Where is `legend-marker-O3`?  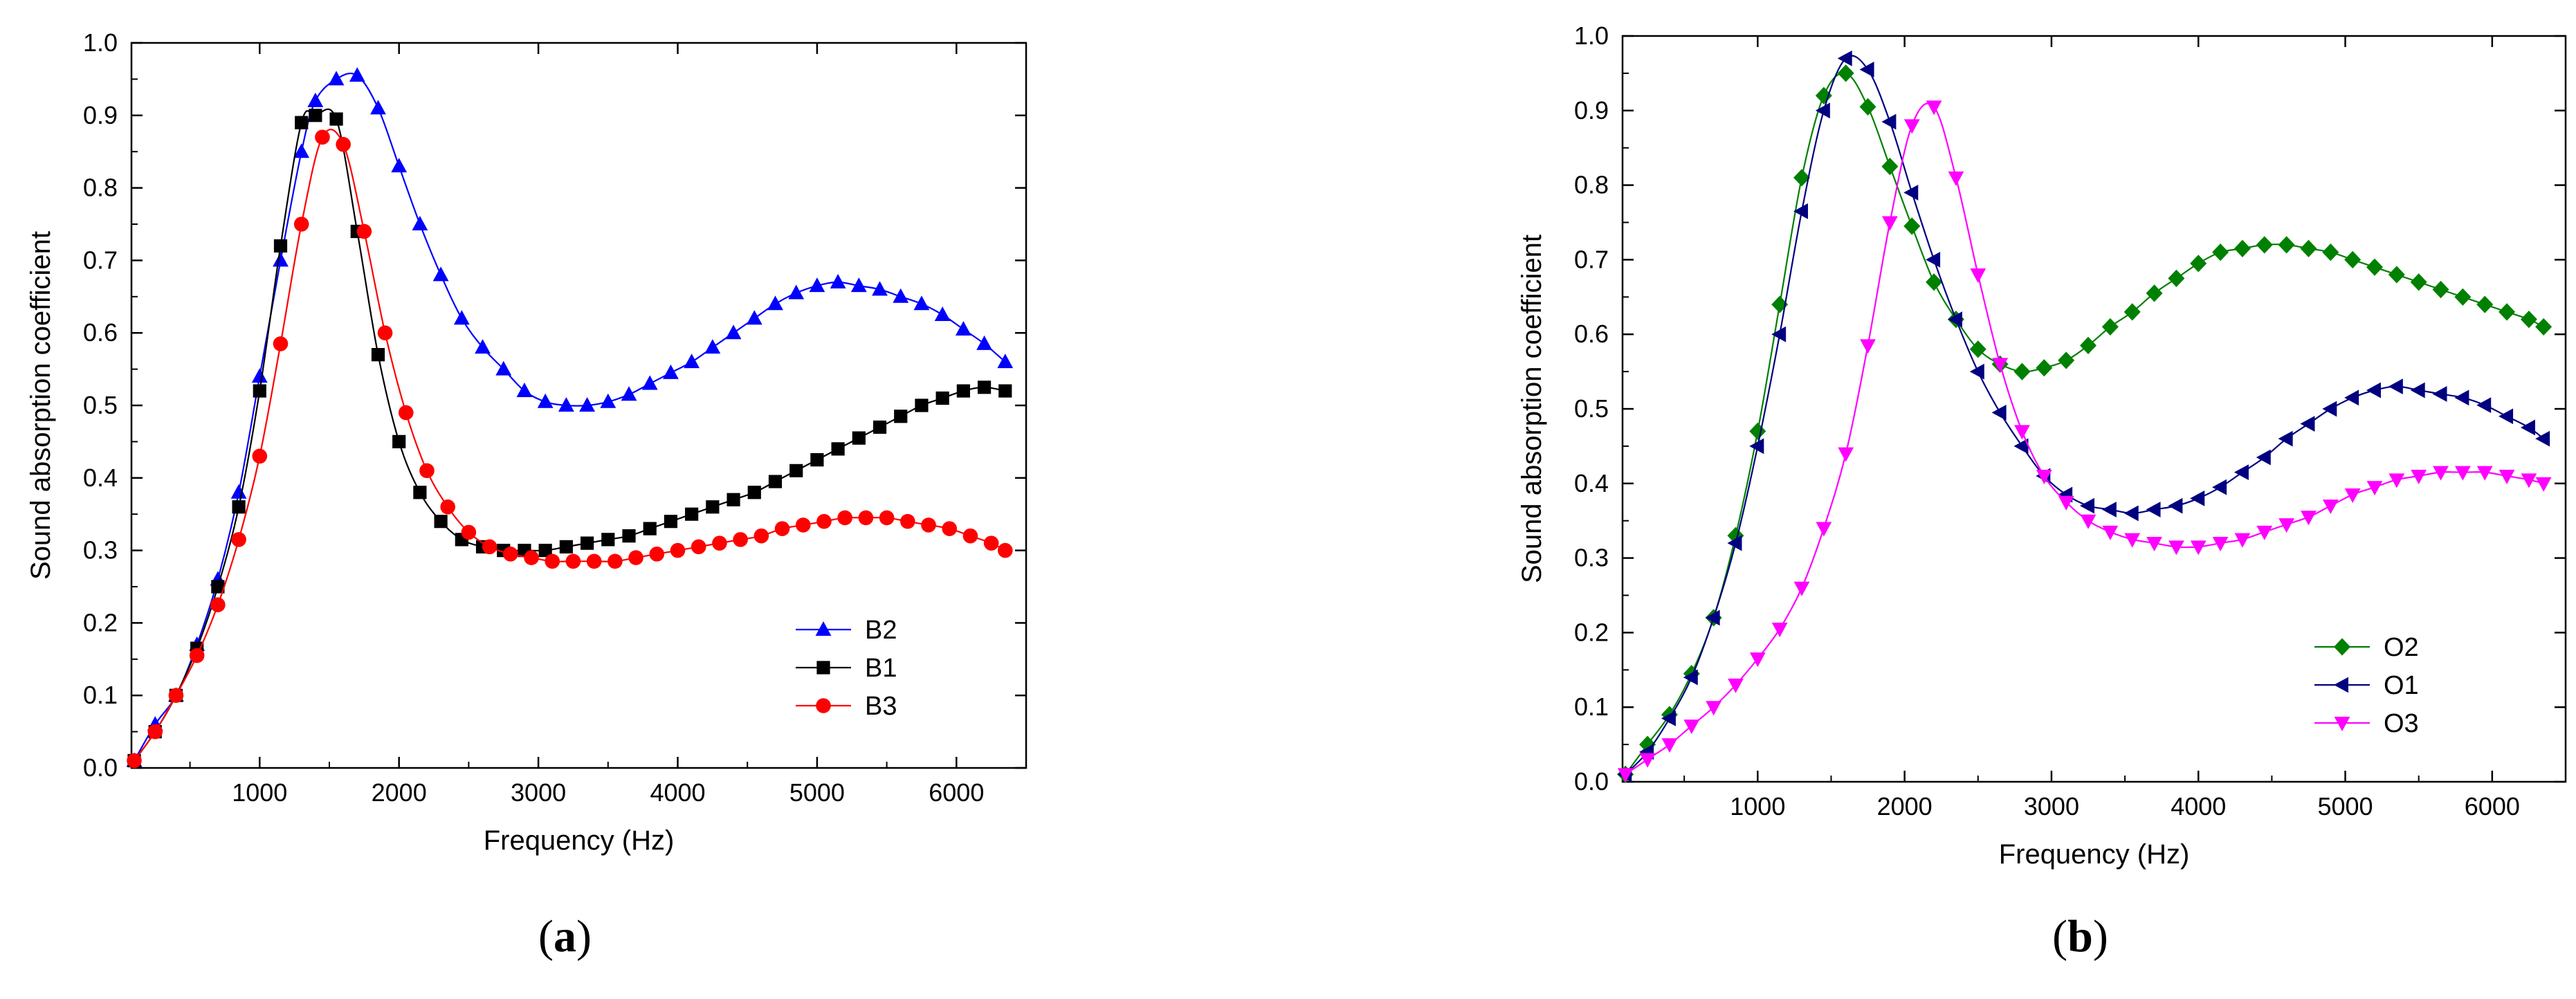 legend-marker-O3 is located at coordinates (2342, 724).